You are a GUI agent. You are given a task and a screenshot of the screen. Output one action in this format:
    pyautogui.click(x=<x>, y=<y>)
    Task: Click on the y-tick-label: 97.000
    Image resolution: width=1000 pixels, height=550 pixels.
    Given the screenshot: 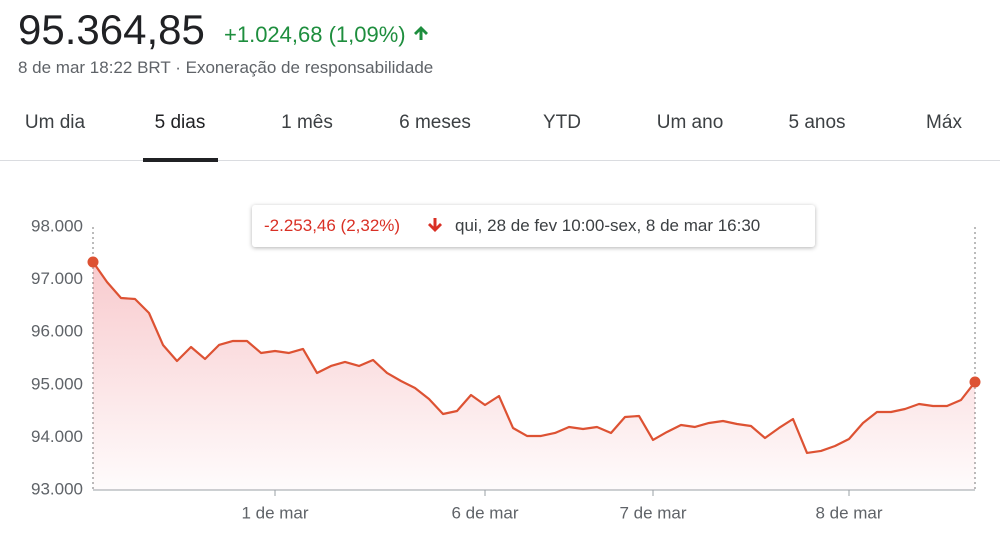 What is the action you would take?
    pyautogui.click(x=57, y=278)
    